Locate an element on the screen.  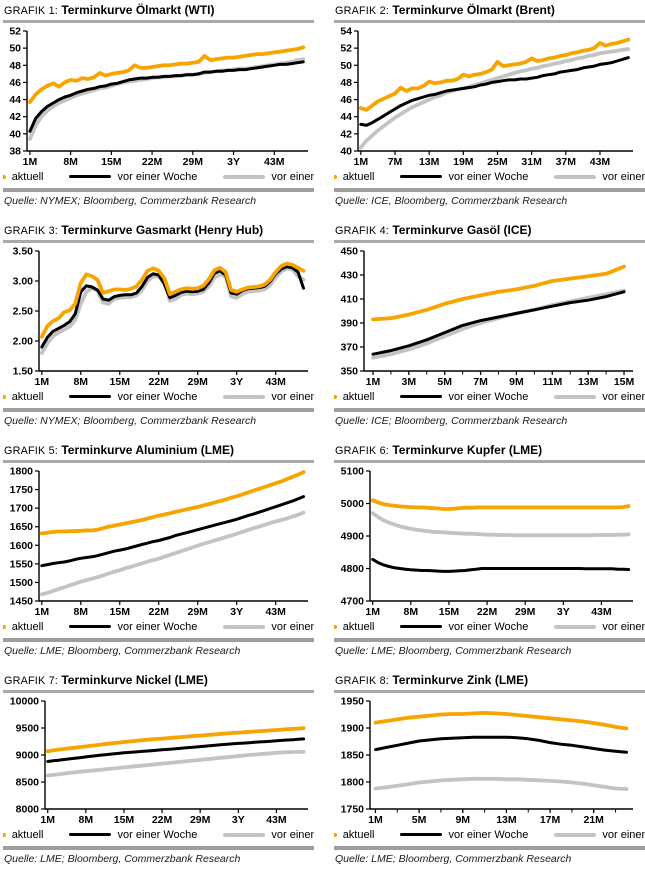
svg-text: 8M is located at coordinates (411, 612).